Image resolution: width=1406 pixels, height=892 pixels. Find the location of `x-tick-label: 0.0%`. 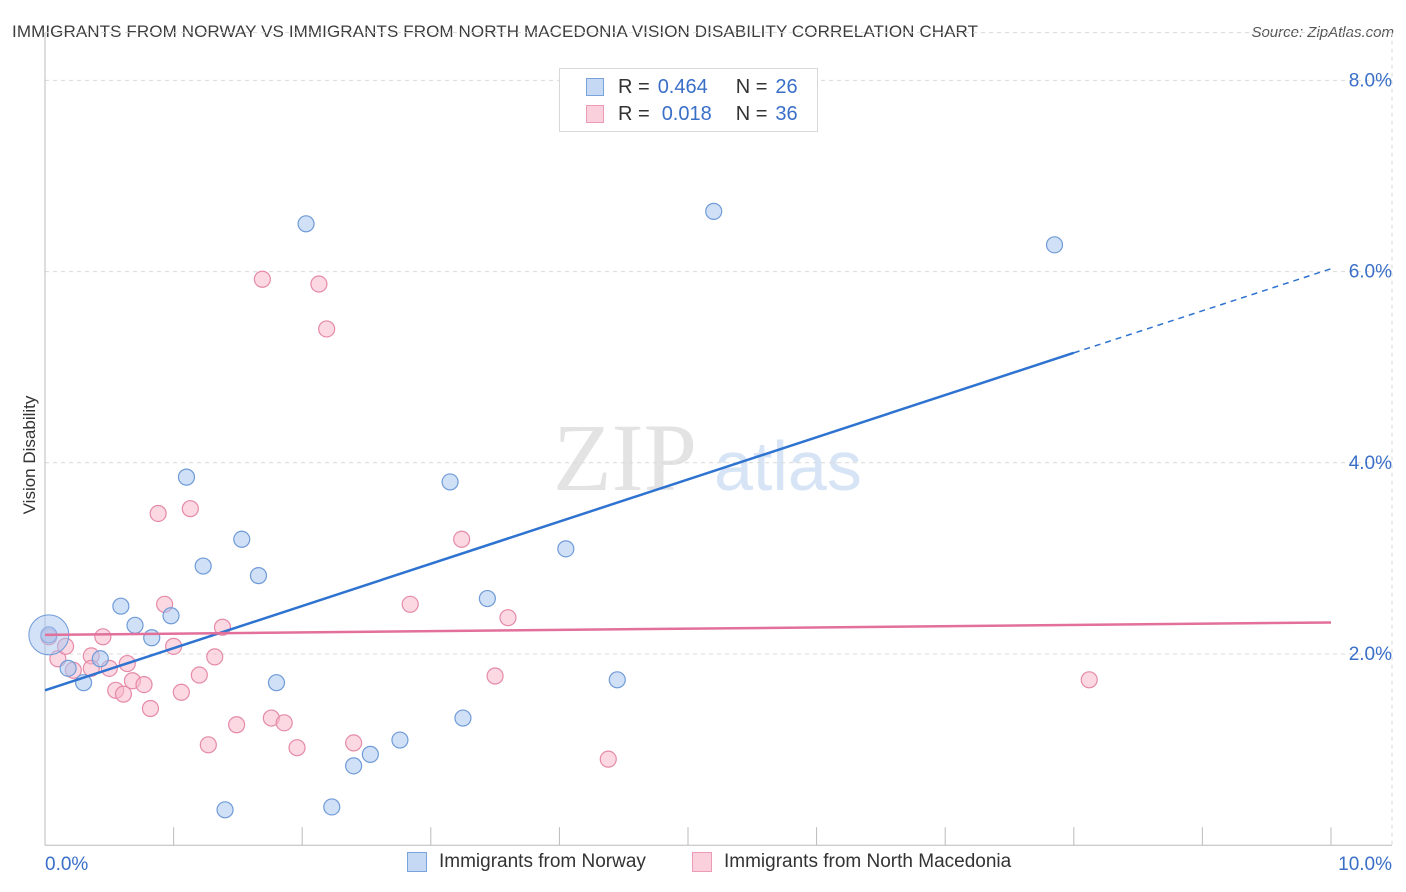

x-tick-label: 0.0% is located at coordinates (66, 864).